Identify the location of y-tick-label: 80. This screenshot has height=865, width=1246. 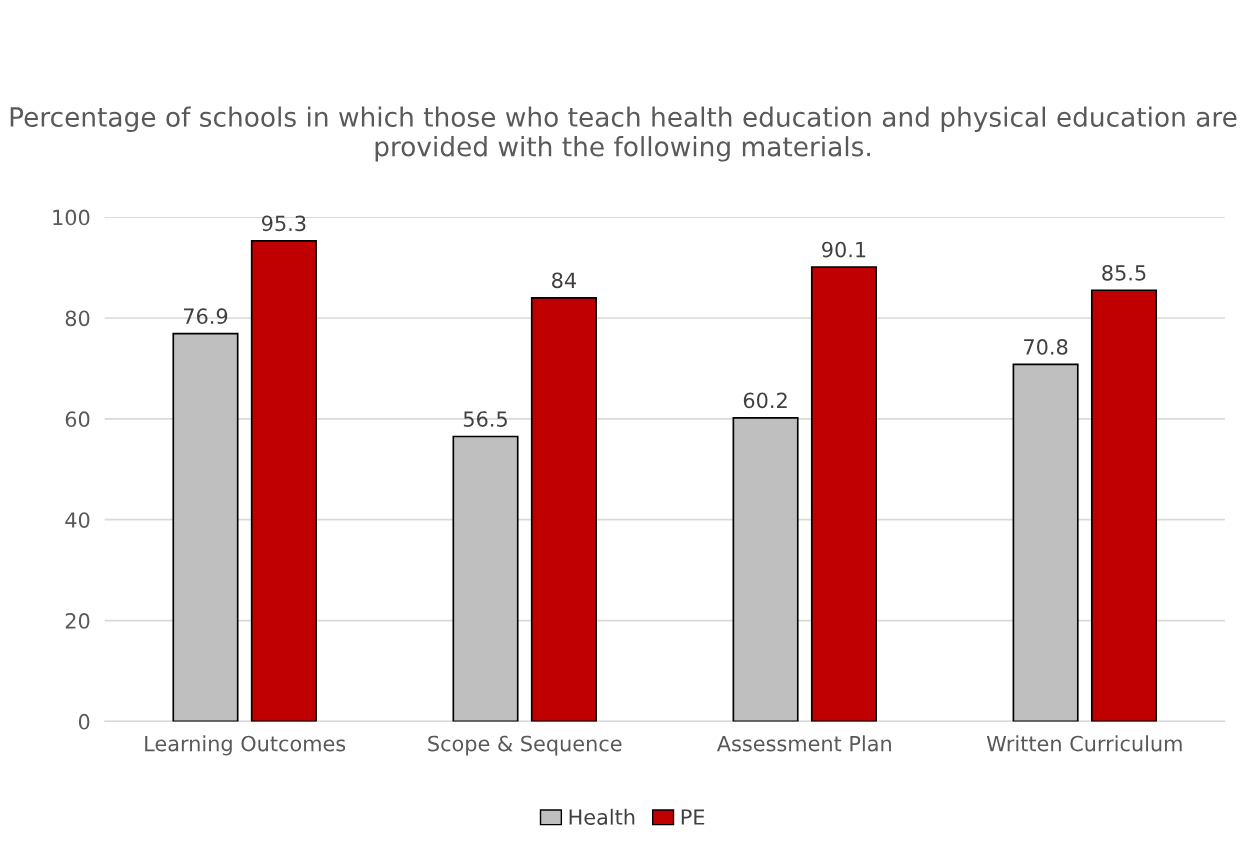
(77, 318).